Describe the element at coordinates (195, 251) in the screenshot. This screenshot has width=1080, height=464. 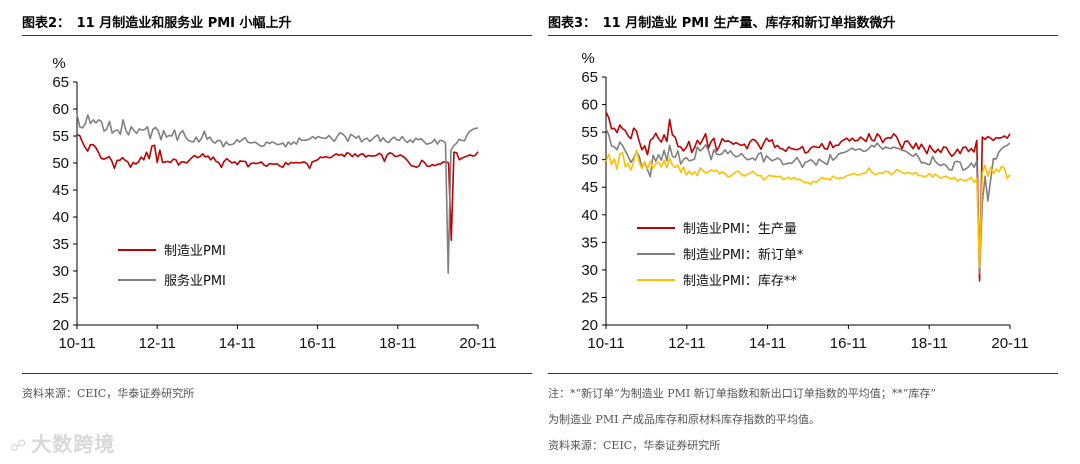
I see `legend-label: 制造业PMI` at that location.